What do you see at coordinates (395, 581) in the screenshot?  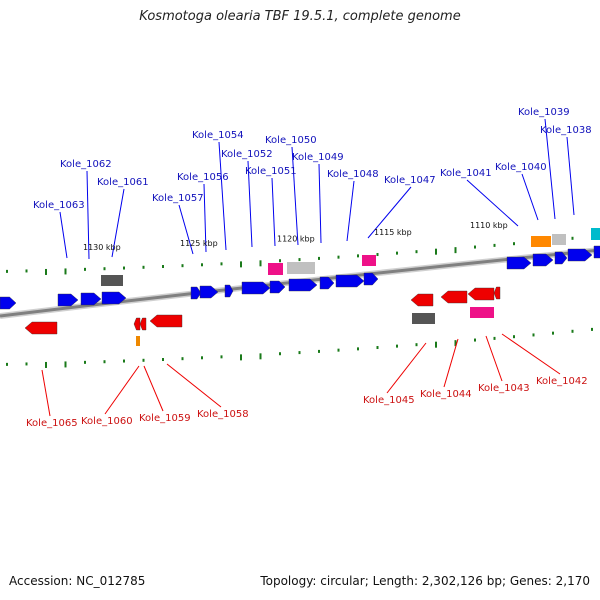 I see `length-label: Length:` at bounding box center [395, 581].